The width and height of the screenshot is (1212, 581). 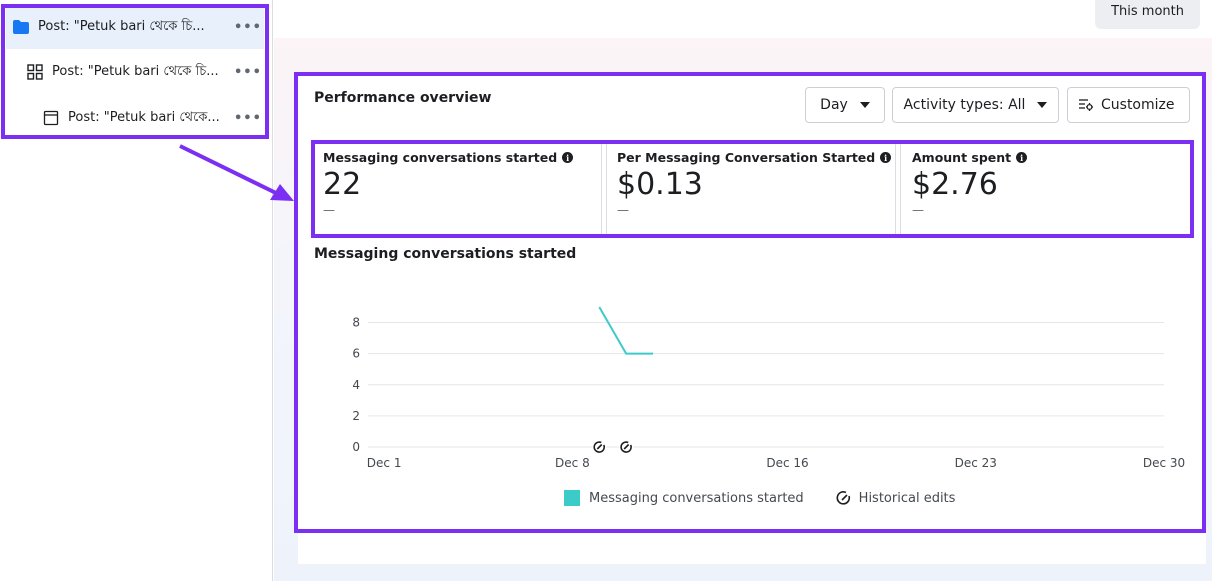 I want to click on top-strip: This month, so click(x=743, y=19).